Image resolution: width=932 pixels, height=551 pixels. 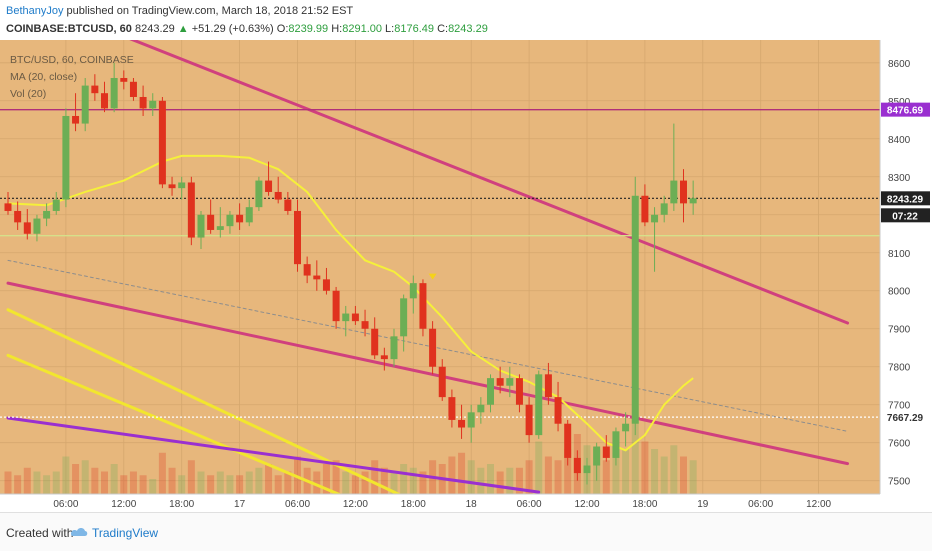 What do you see at coordinates (414, 29) in the screenshot?
I see `low-value: 8176.49` at bounding box center [414, 29].